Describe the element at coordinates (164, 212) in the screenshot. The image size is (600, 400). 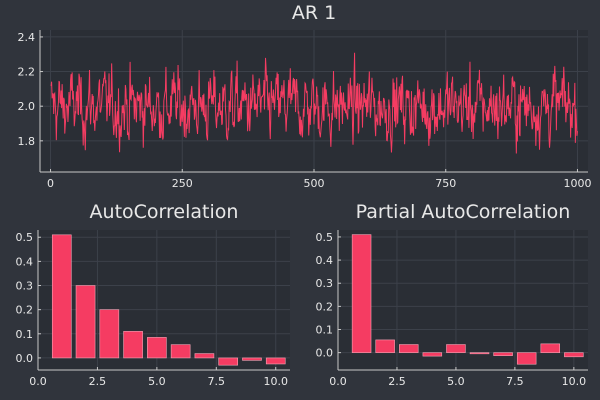
I see `acf-title: AutoCorrelation` at that location.